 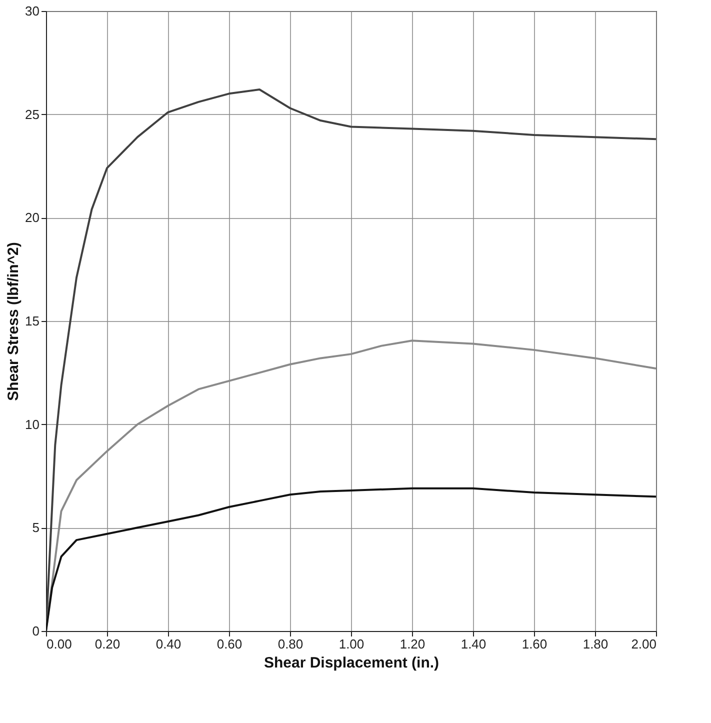 I want to click on x-tick-label: 0.60, so click(x=229, y=644).